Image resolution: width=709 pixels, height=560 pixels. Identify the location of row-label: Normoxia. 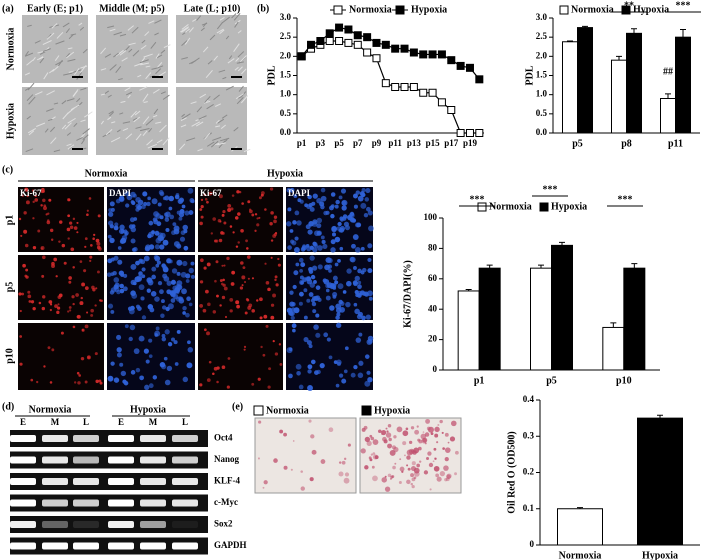
(10, 49).